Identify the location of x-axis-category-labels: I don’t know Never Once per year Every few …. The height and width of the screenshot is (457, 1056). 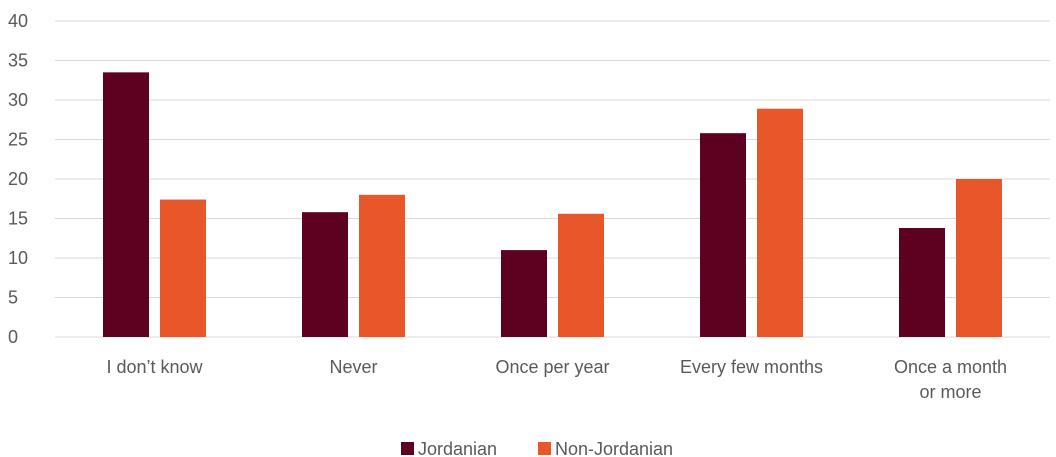
(556, 379).